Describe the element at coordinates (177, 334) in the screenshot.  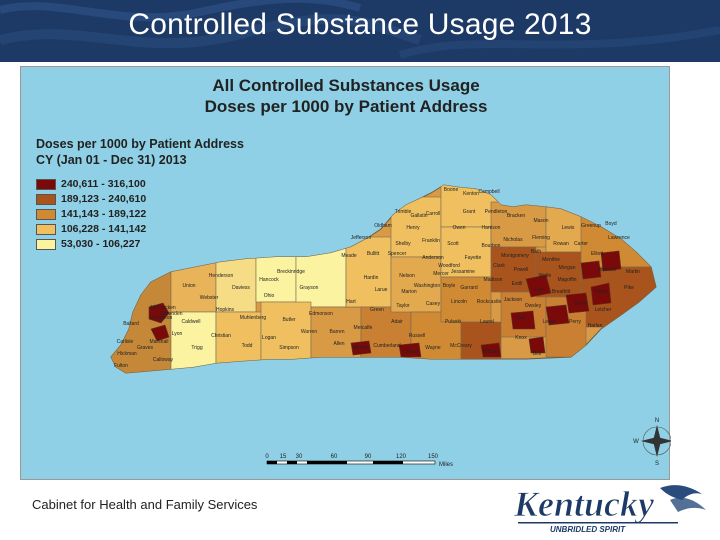
I see `county-label: Lyon` at that location.